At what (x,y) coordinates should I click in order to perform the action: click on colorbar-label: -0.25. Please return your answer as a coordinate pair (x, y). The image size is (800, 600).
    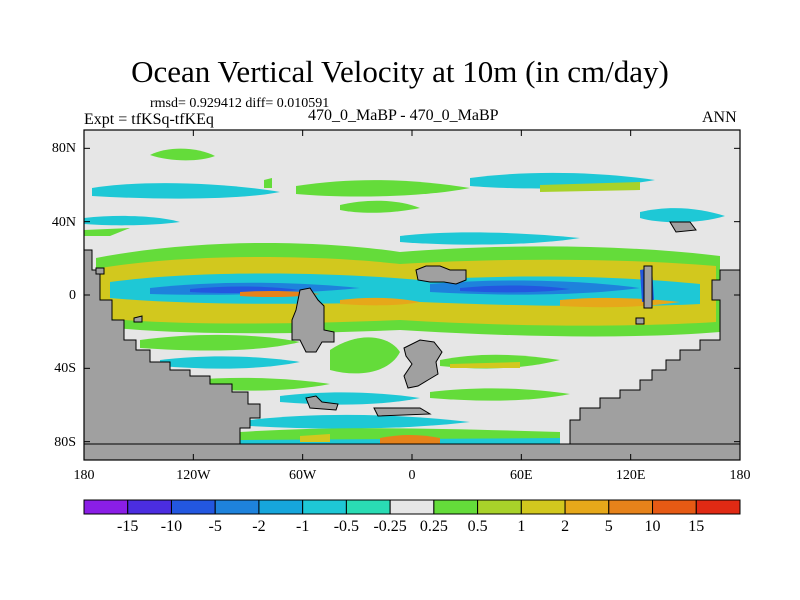
    Looking at the image, I should click on (390, 526).